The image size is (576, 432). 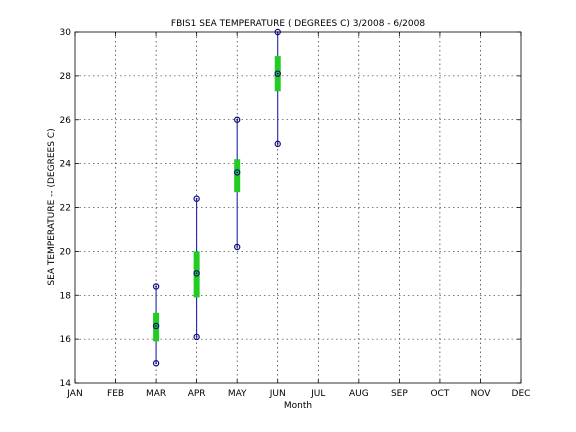 I want to click on y-tick-label: 14, so click(x=66, y=384).